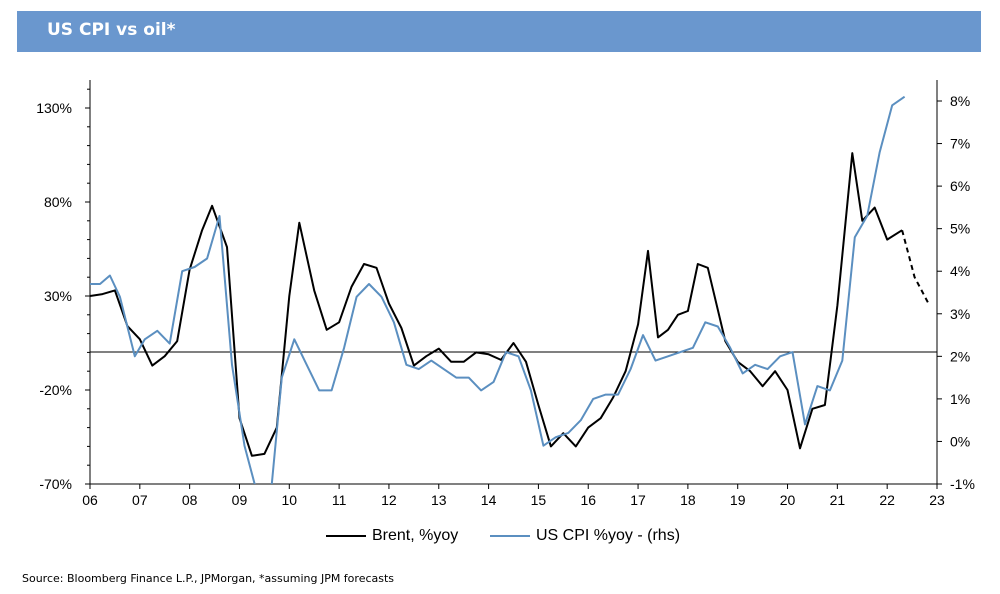  I want to click on y-right-tick-label: 2%, so click(960, 356).